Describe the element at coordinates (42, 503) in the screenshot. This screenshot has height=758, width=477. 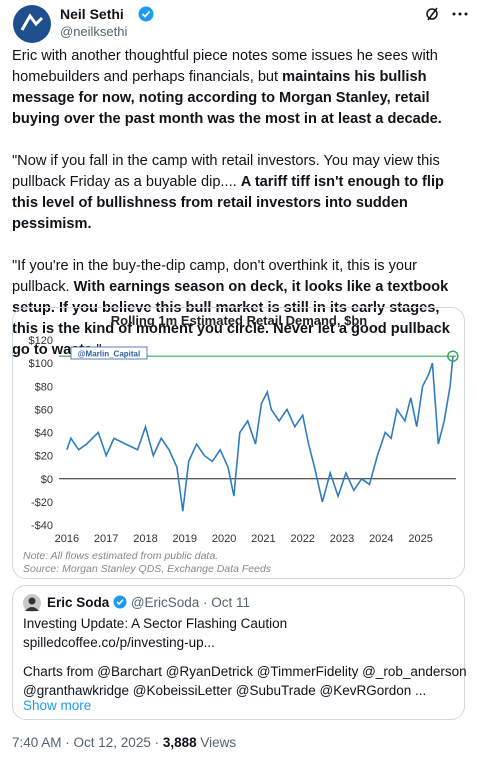
I see `y-tick-label: -$20` at that location.